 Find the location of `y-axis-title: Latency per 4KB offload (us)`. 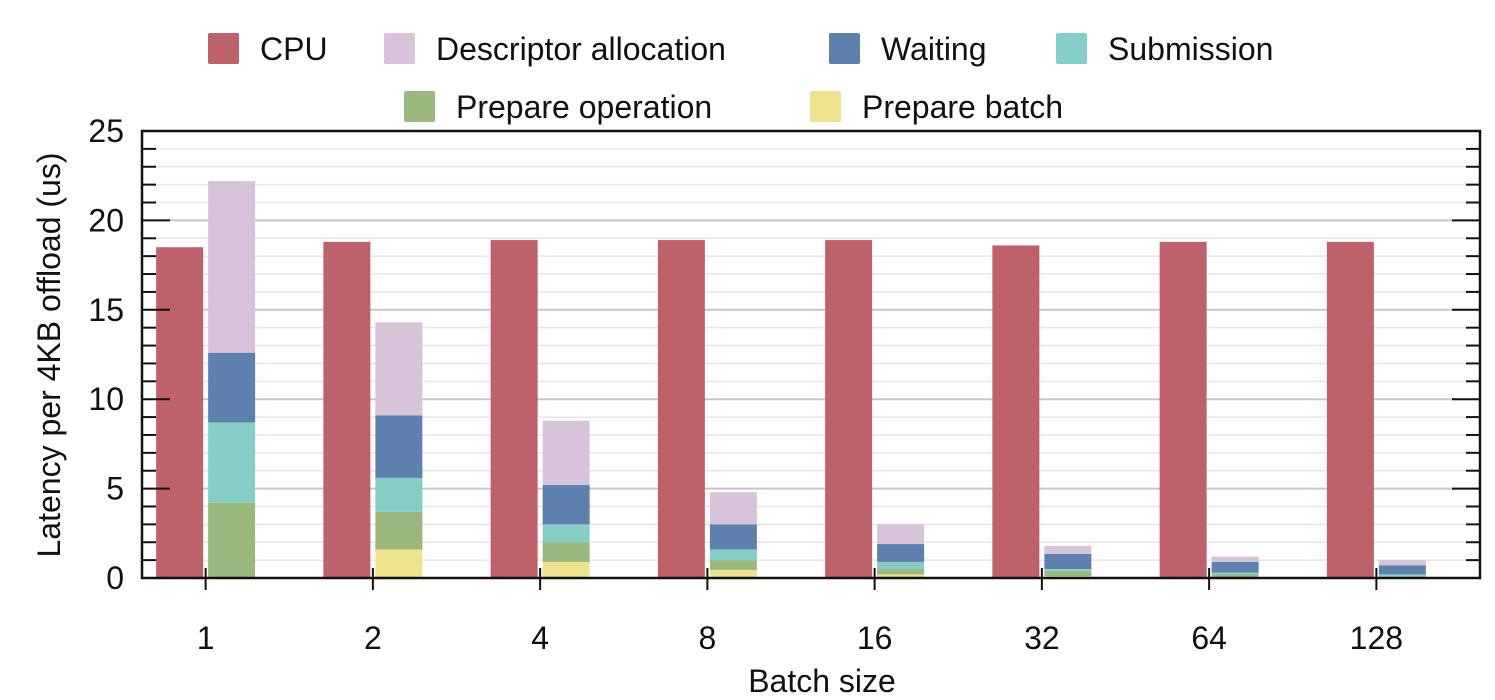

y-axis-title: Latency per 4KB offload (us) is located at coordinates (49, 355).